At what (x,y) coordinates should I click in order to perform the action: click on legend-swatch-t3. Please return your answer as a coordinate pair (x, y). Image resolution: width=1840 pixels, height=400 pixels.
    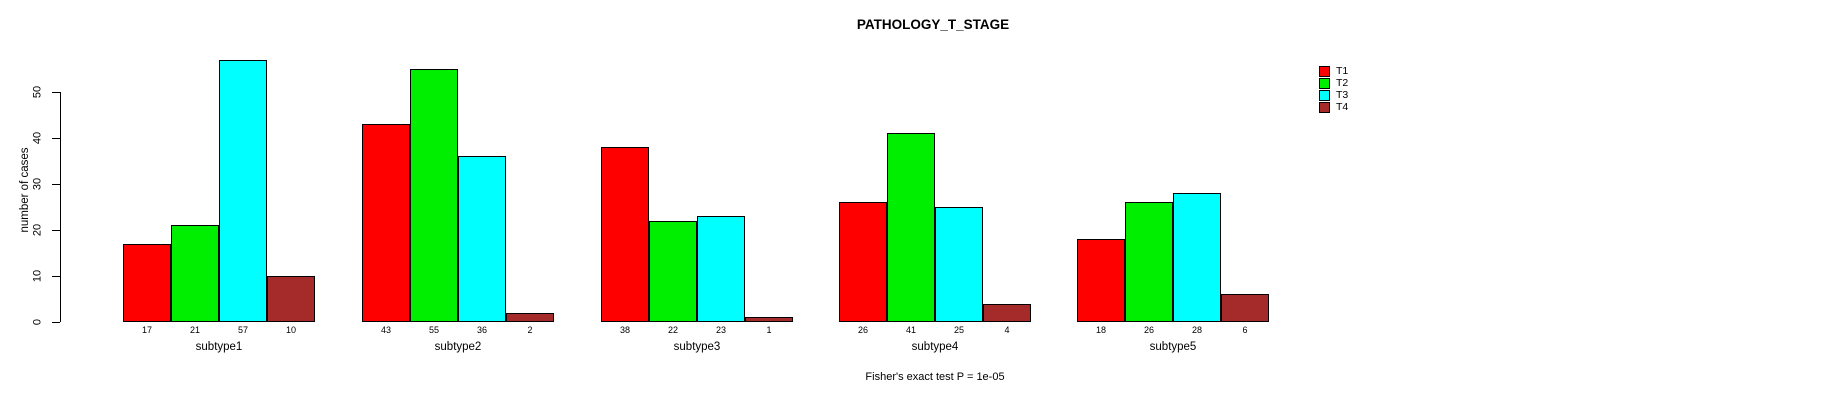
    Looking at the image, I should click on (1324, 95).